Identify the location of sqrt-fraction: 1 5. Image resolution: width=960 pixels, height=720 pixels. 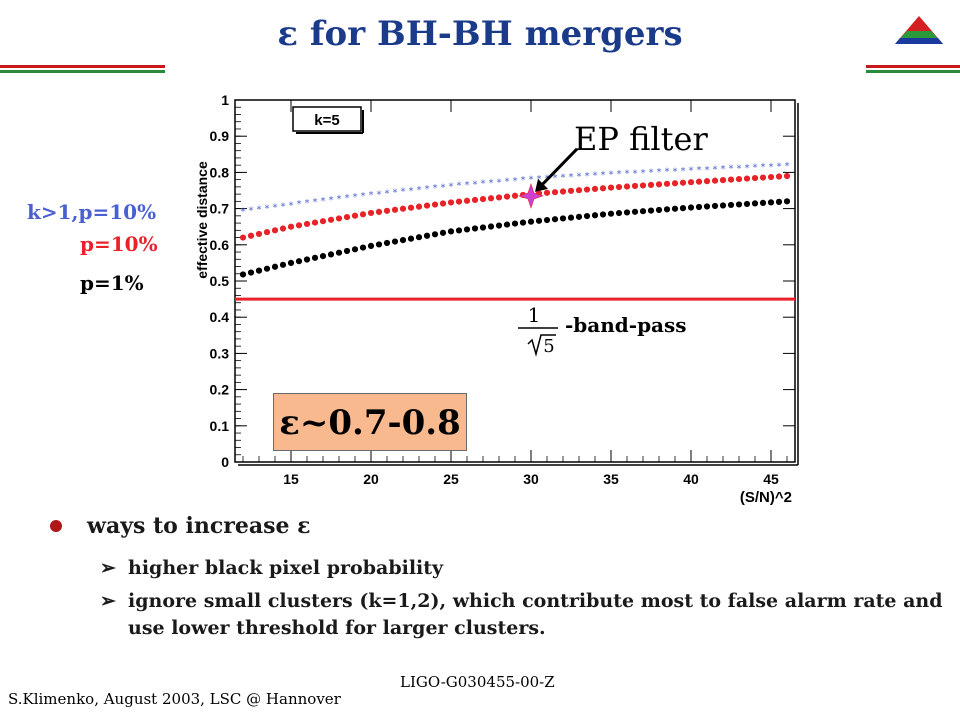
(538, 330).